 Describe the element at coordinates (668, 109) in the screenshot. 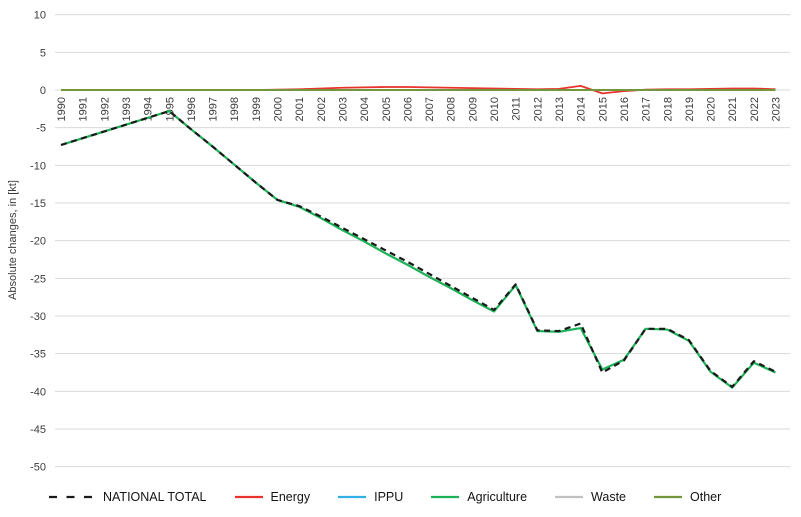

I see `x-tick-label: 2018` at that location.